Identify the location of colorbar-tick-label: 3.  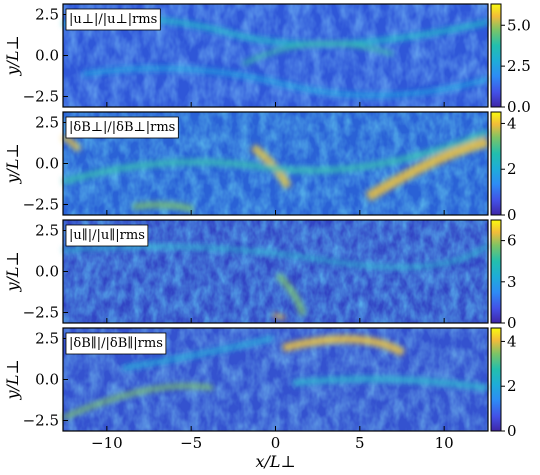
(512, 282).